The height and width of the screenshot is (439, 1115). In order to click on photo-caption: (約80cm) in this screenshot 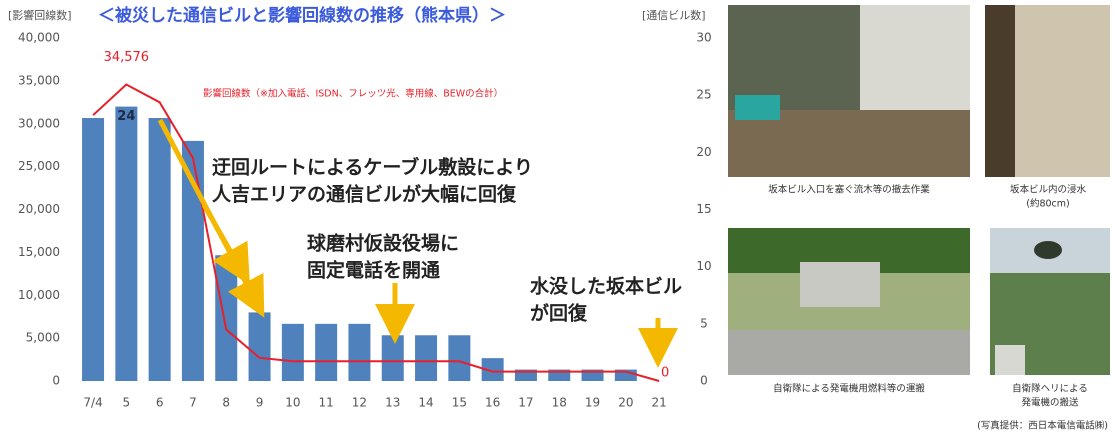, I will do `click(1047, 204)`.